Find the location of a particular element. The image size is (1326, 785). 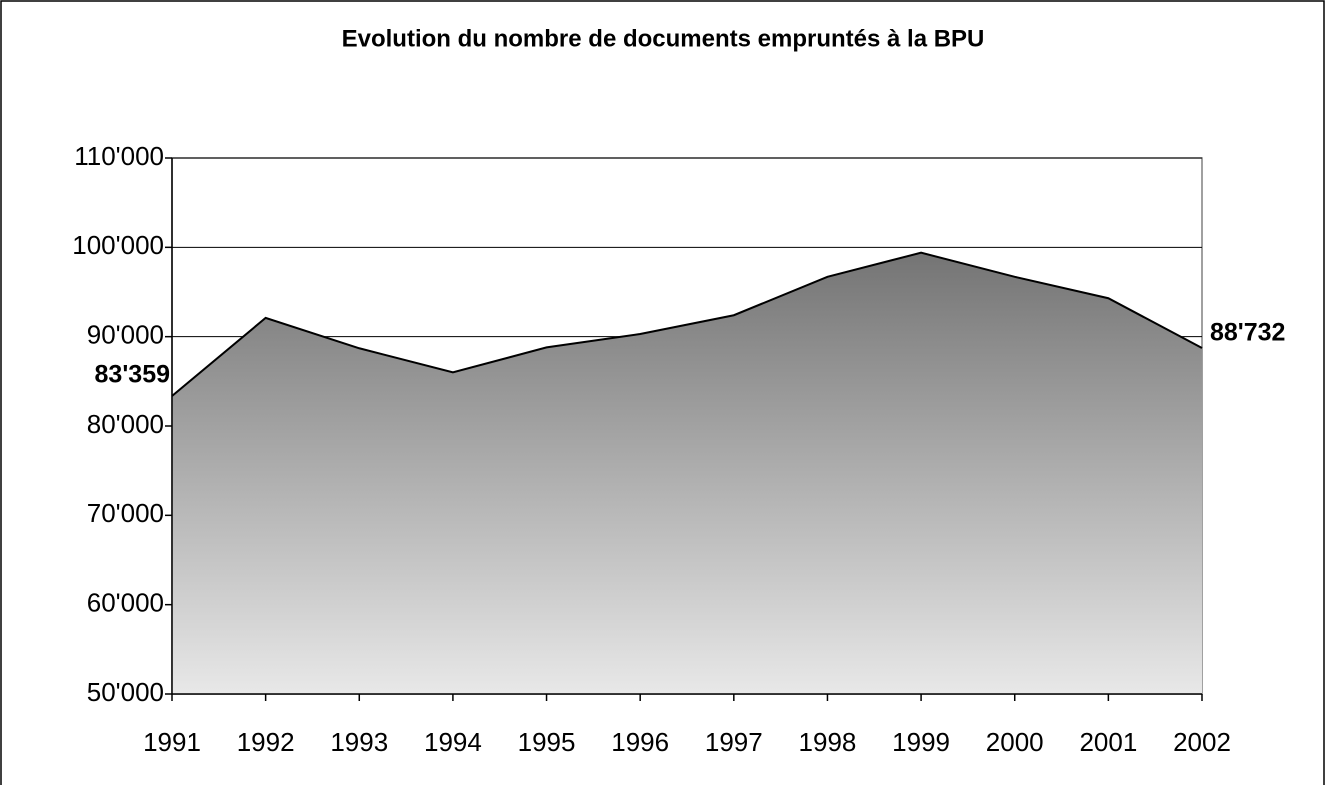

data-label: 83'359 is located at coordinates (132, 375).